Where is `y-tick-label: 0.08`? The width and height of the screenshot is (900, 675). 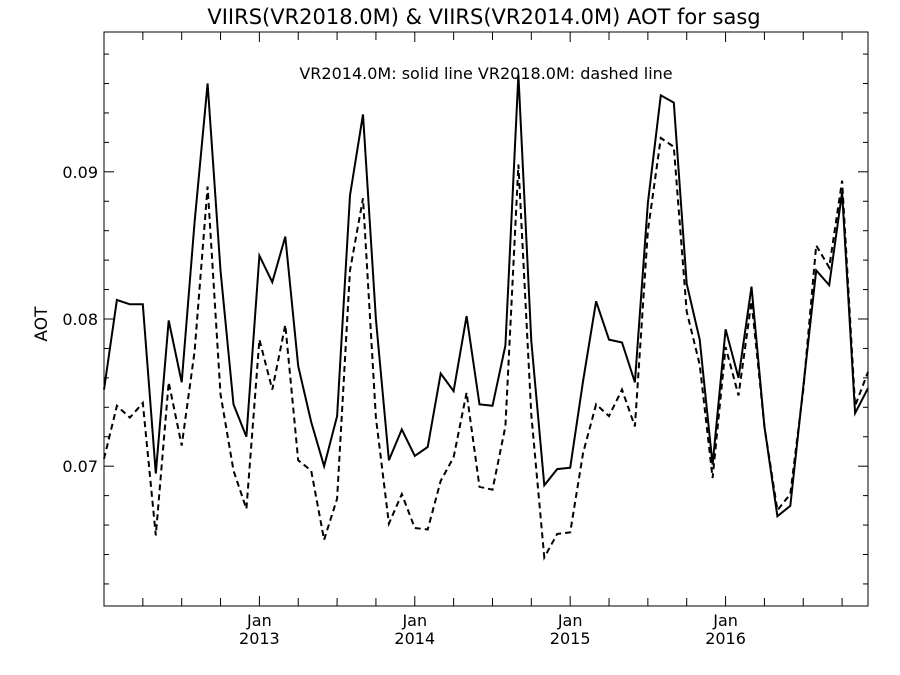
y-tick-label: 0.08 is located at coordinates (80, 319).